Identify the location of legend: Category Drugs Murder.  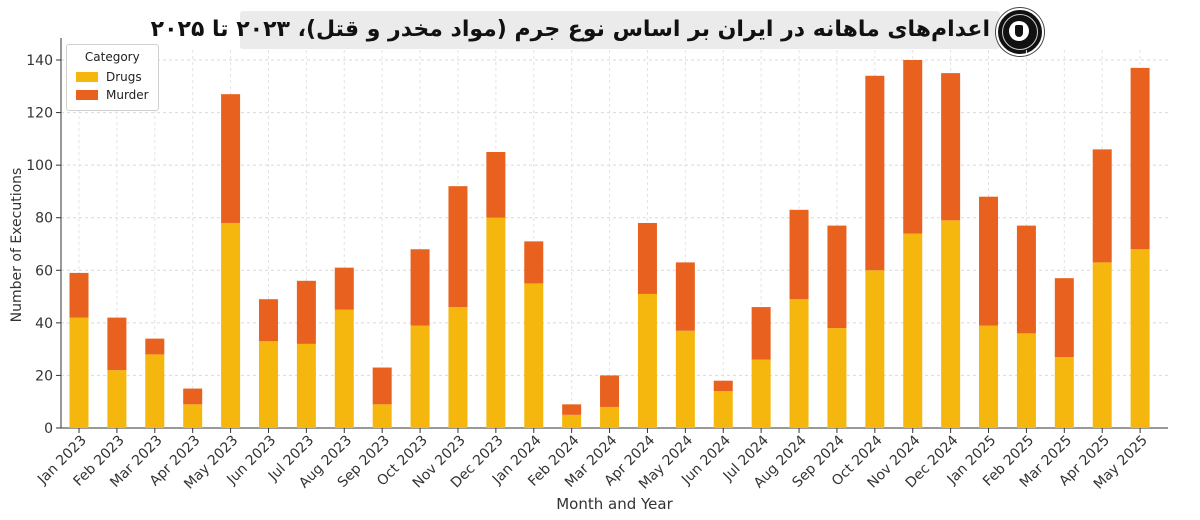
(112, 77).